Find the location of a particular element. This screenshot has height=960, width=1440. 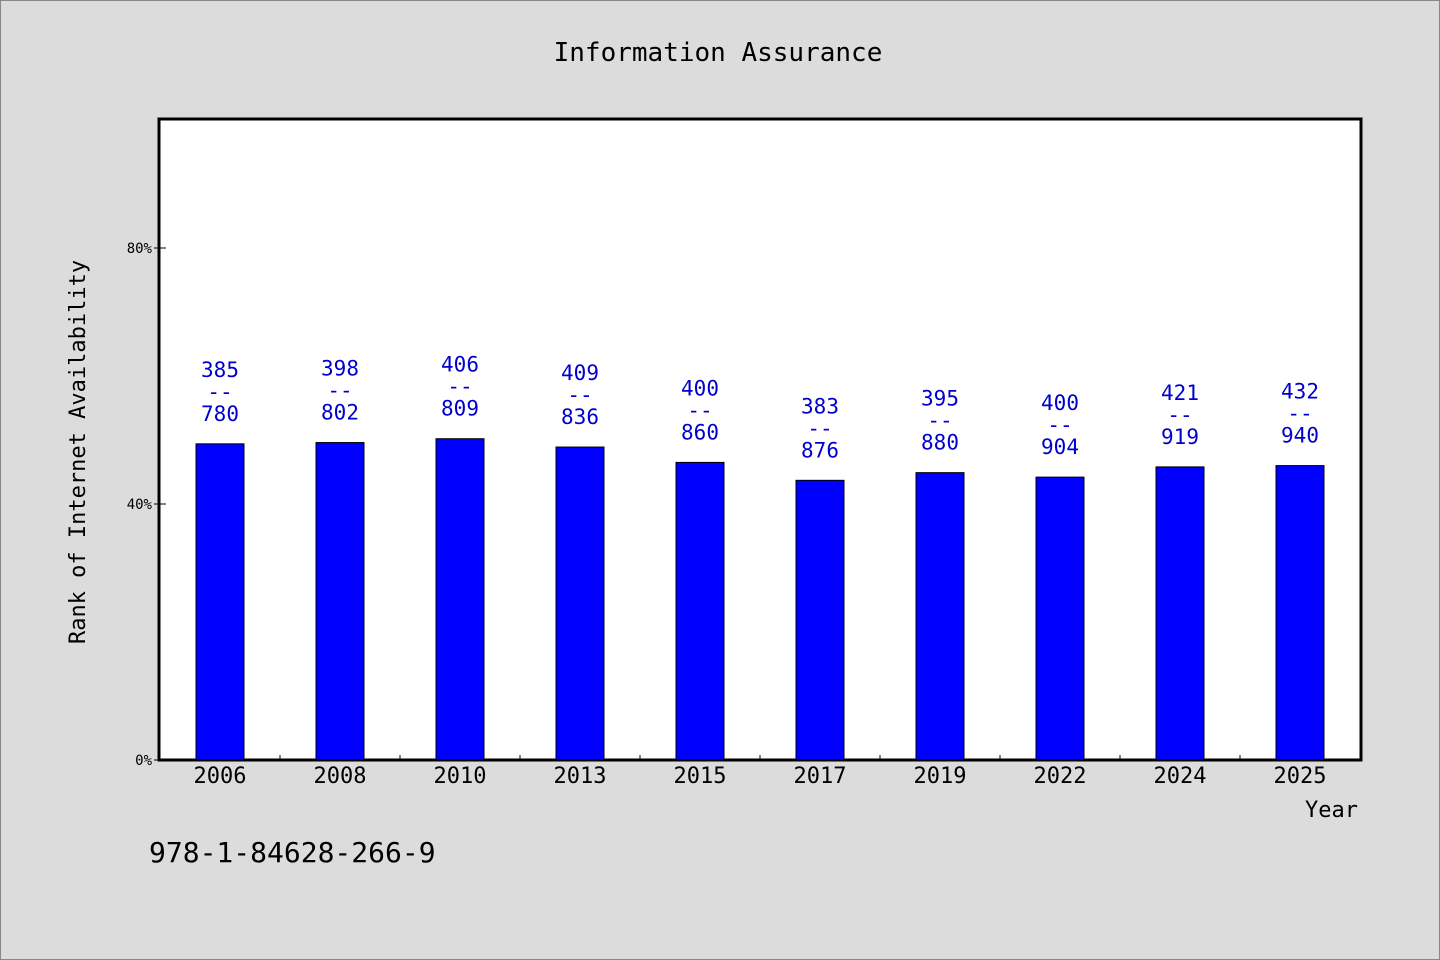

bar-label-bottom: 880 is located at coordinates (940, 443).